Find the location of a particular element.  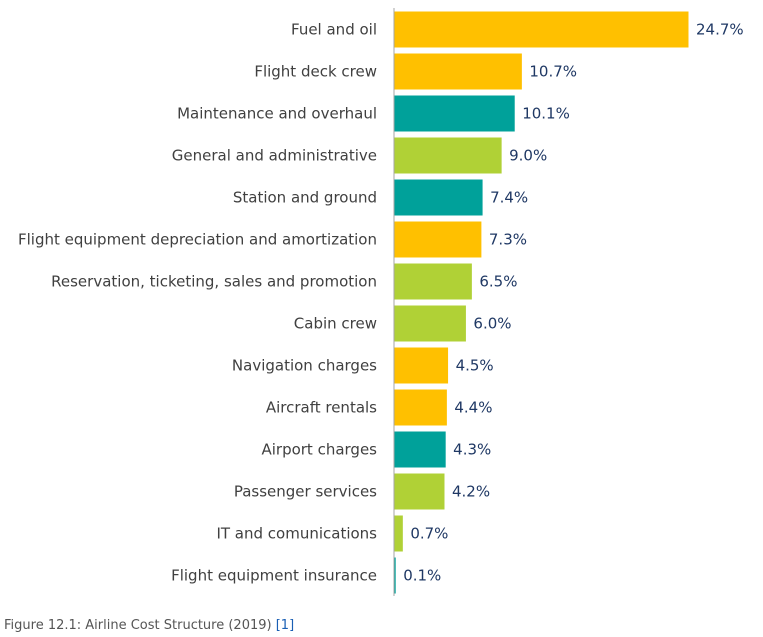

category-label: Navigation charges is located at coordinates (304, 366).